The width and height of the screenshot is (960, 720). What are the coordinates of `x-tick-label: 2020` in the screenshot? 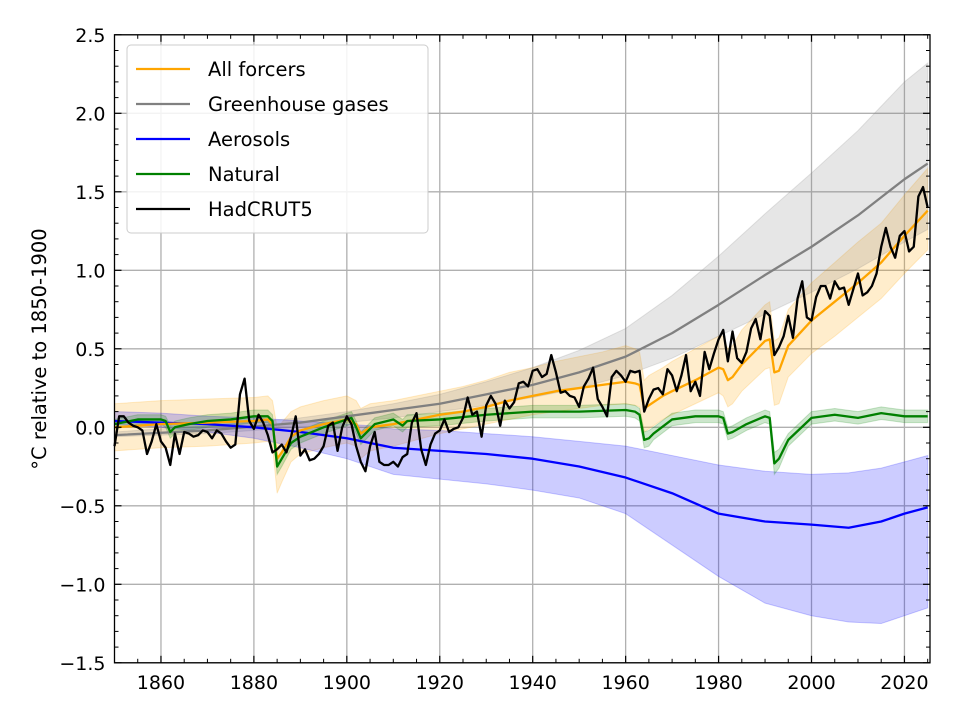 It's located at (904, 683).